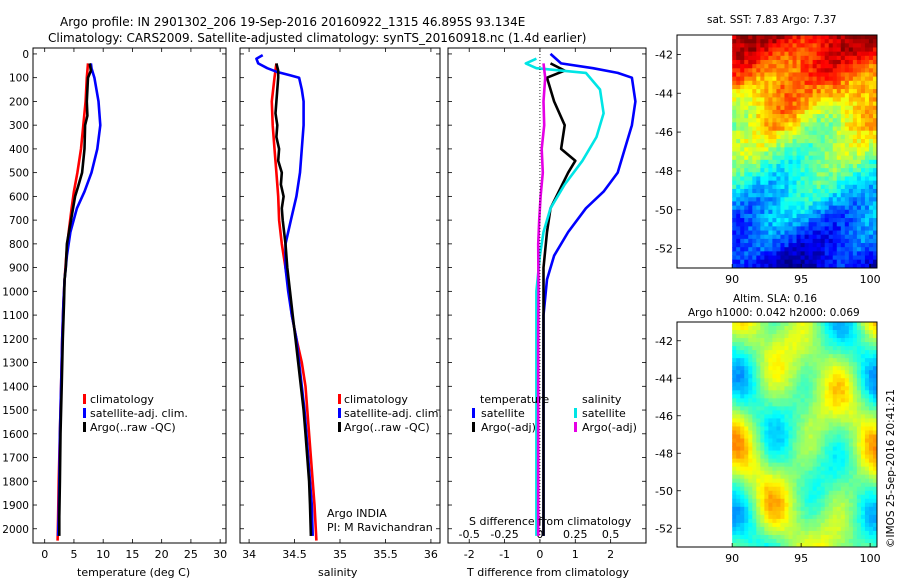  What do you see at coordinates (610, 554) in the screenshot?
I see `x-tick-label: 2` at bounding box center [610, 554].